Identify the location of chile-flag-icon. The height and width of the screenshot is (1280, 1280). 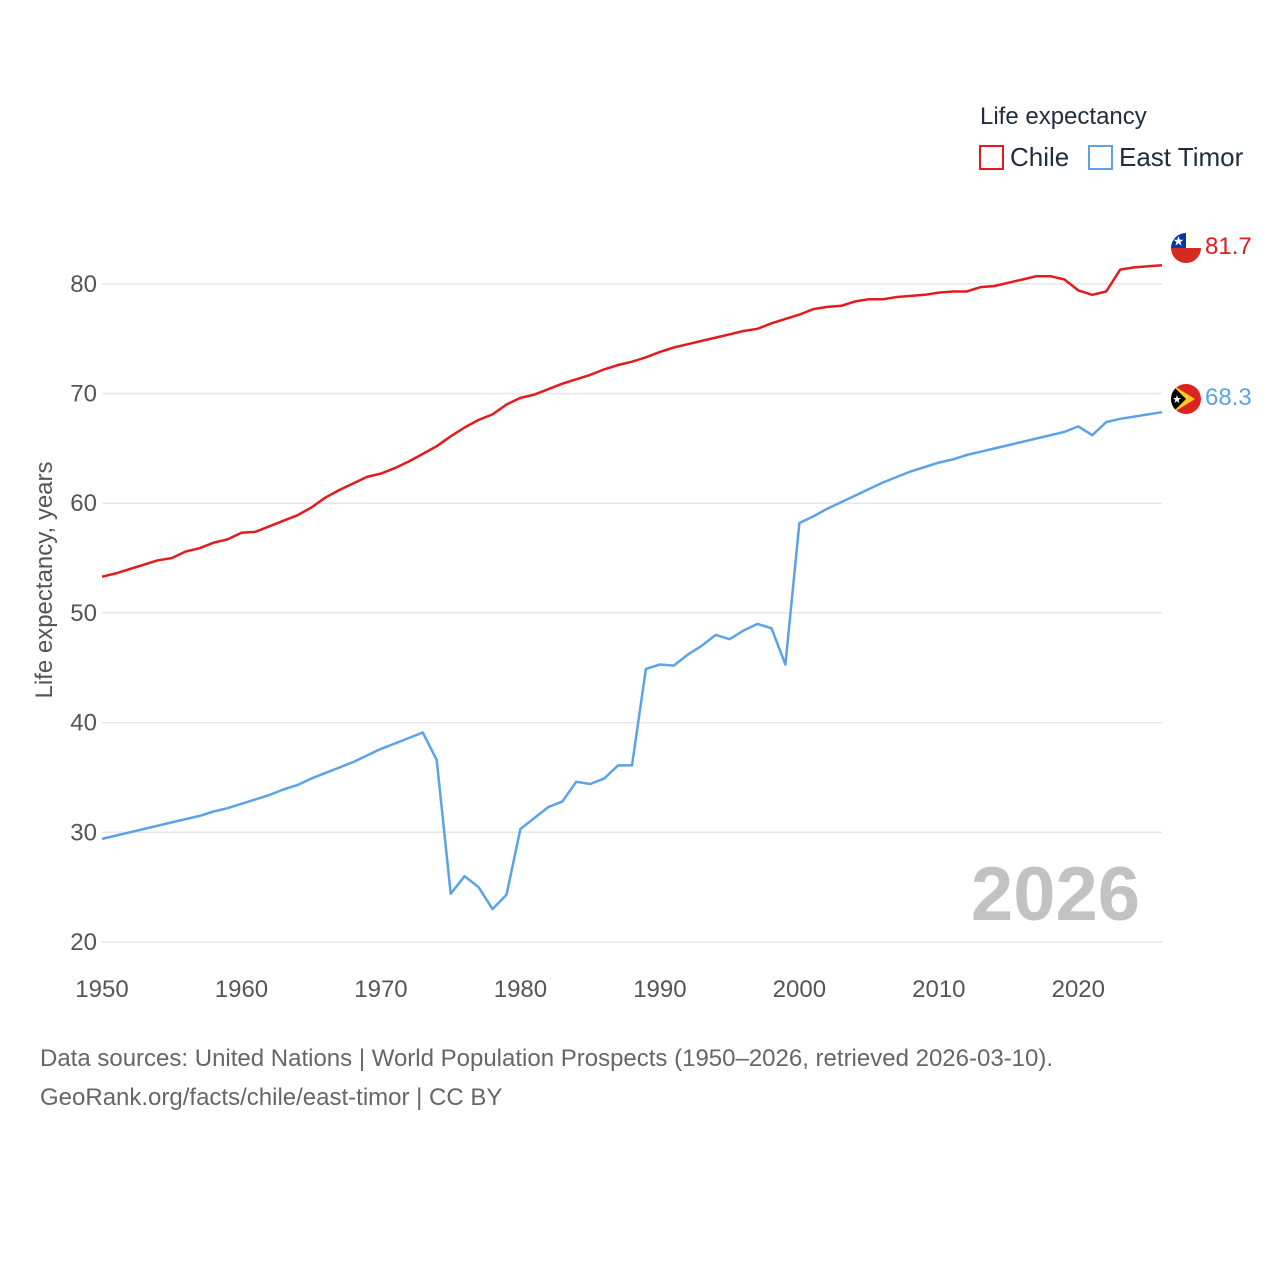
(1186, 248).